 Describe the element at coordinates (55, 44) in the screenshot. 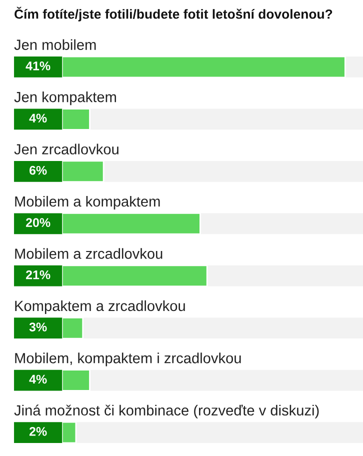

I see `y-tick-label: Jen mobilem` at that location.